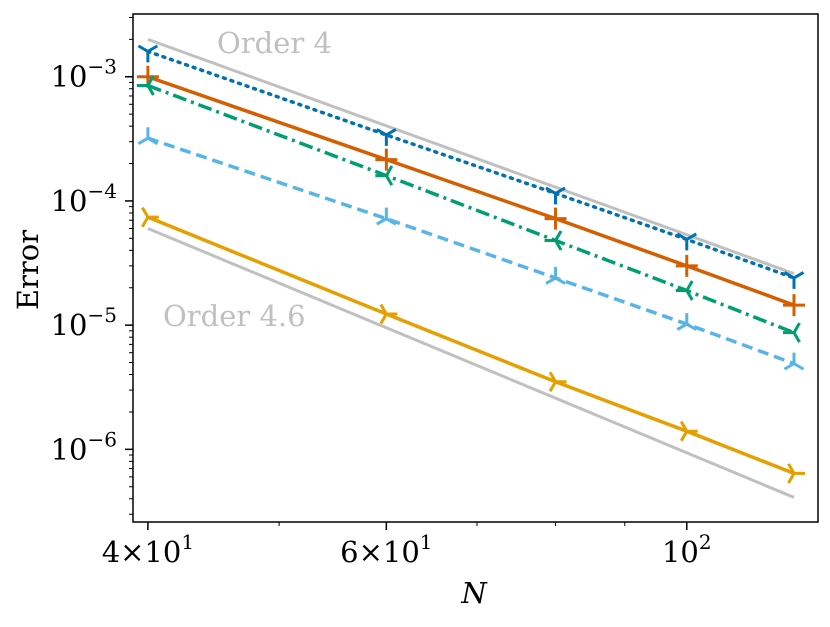 The width and height of the screenshot is (830, 627). What do you see at coordinates (84, 74) in the screenshot?
I see `y-tick-label: 10⁻³` at bounding box center [84, 74].